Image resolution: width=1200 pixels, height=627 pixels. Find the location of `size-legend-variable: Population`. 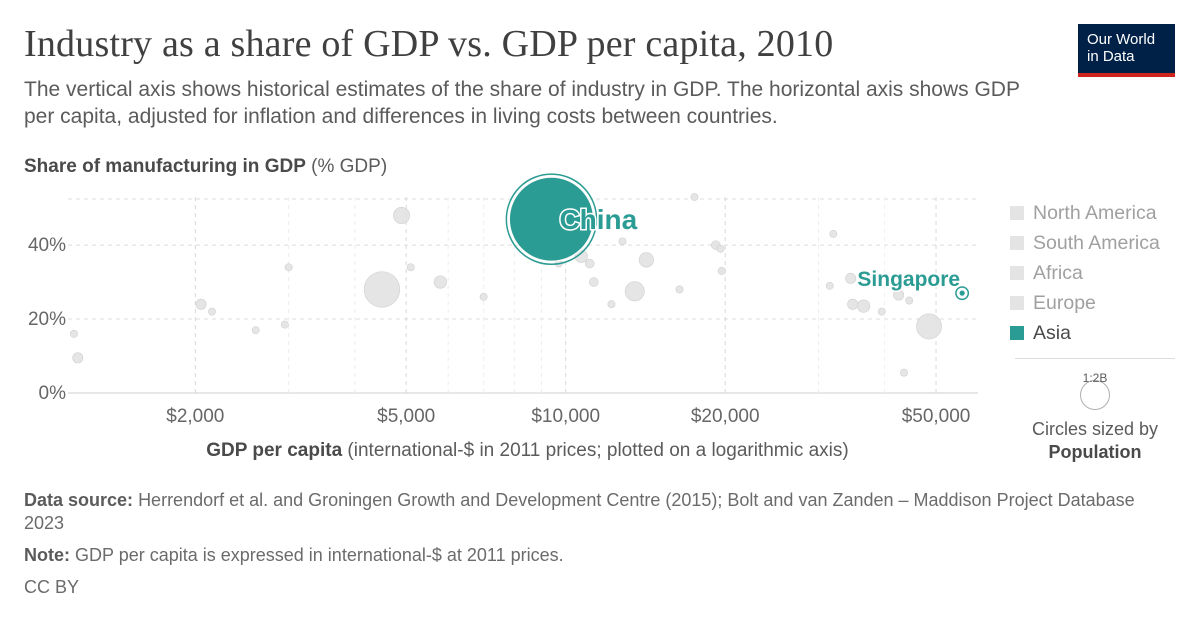

size-legend-variable: Population is located at coordinates (1095, 452).